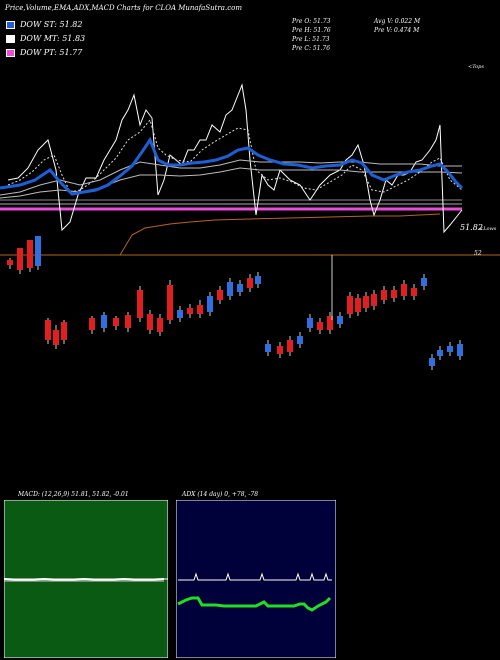 The image size is (500, 660). Describe the element at coordinates (478, 253) in the screenshot. I see `price-level-label: 52` at that location.